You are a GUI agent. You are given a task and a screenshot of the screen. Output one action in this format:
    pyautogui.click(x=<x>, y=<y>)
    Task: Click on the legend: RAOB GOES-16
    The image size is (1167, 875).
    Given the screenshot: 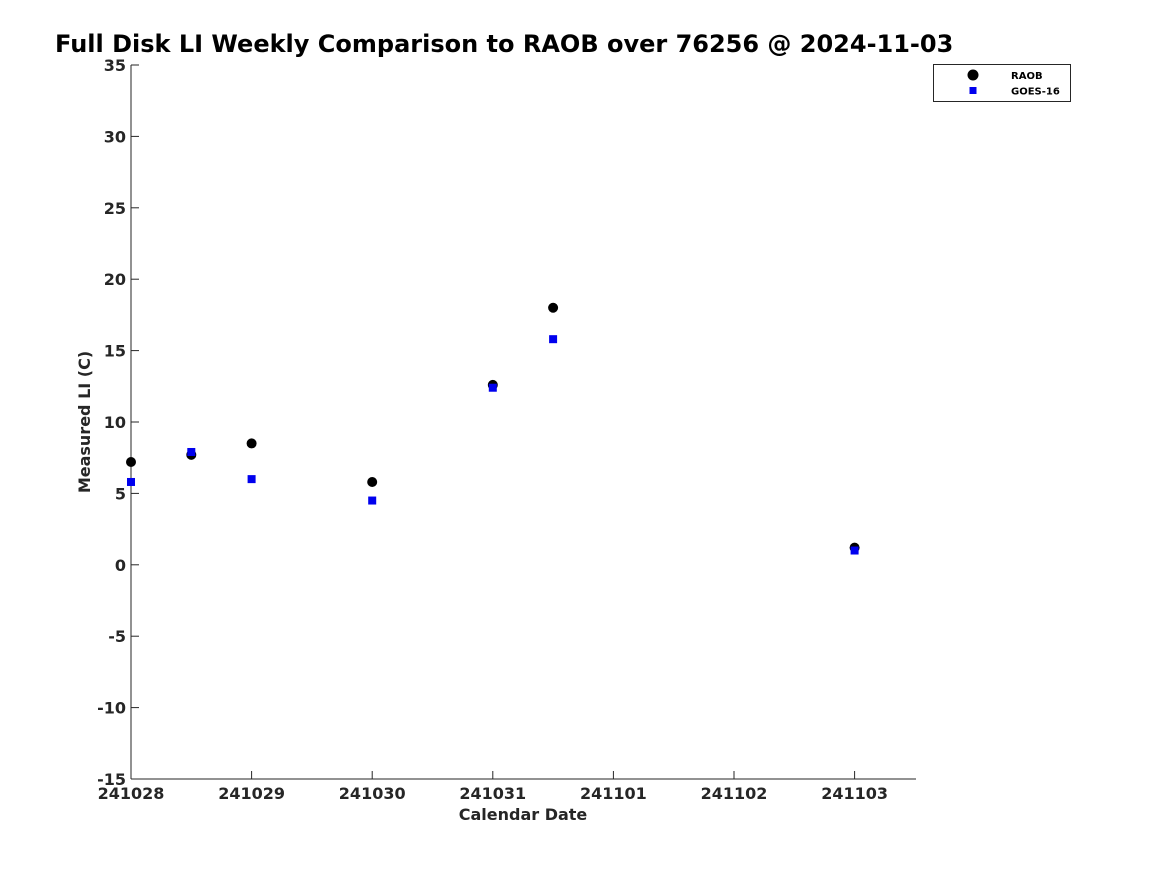 What is the action you would take?
    pyautogui.click(x=1002, y=83)
    